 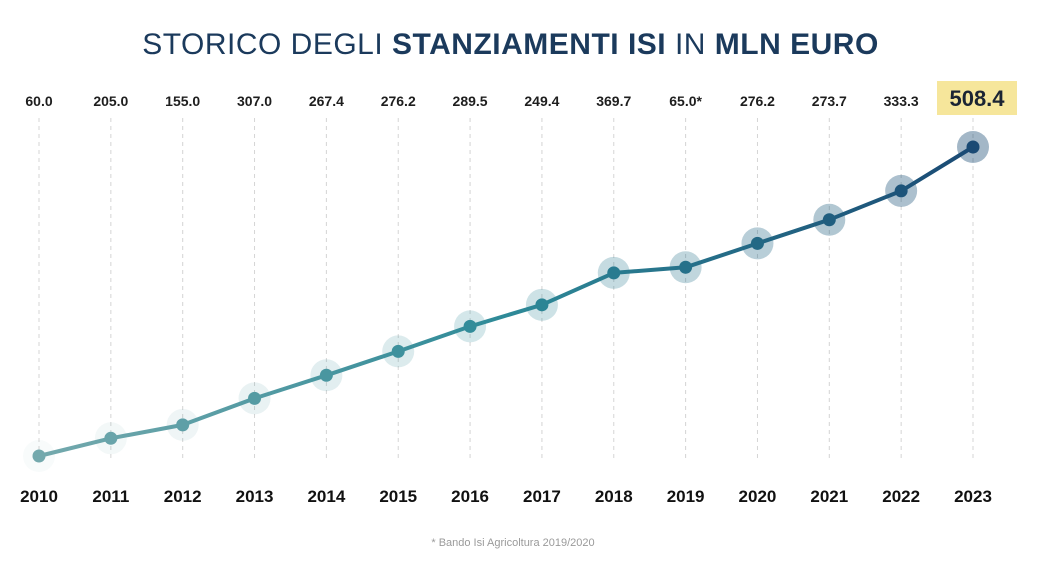 I want to click on value-label: 249.4, so click(x=541, y=101).